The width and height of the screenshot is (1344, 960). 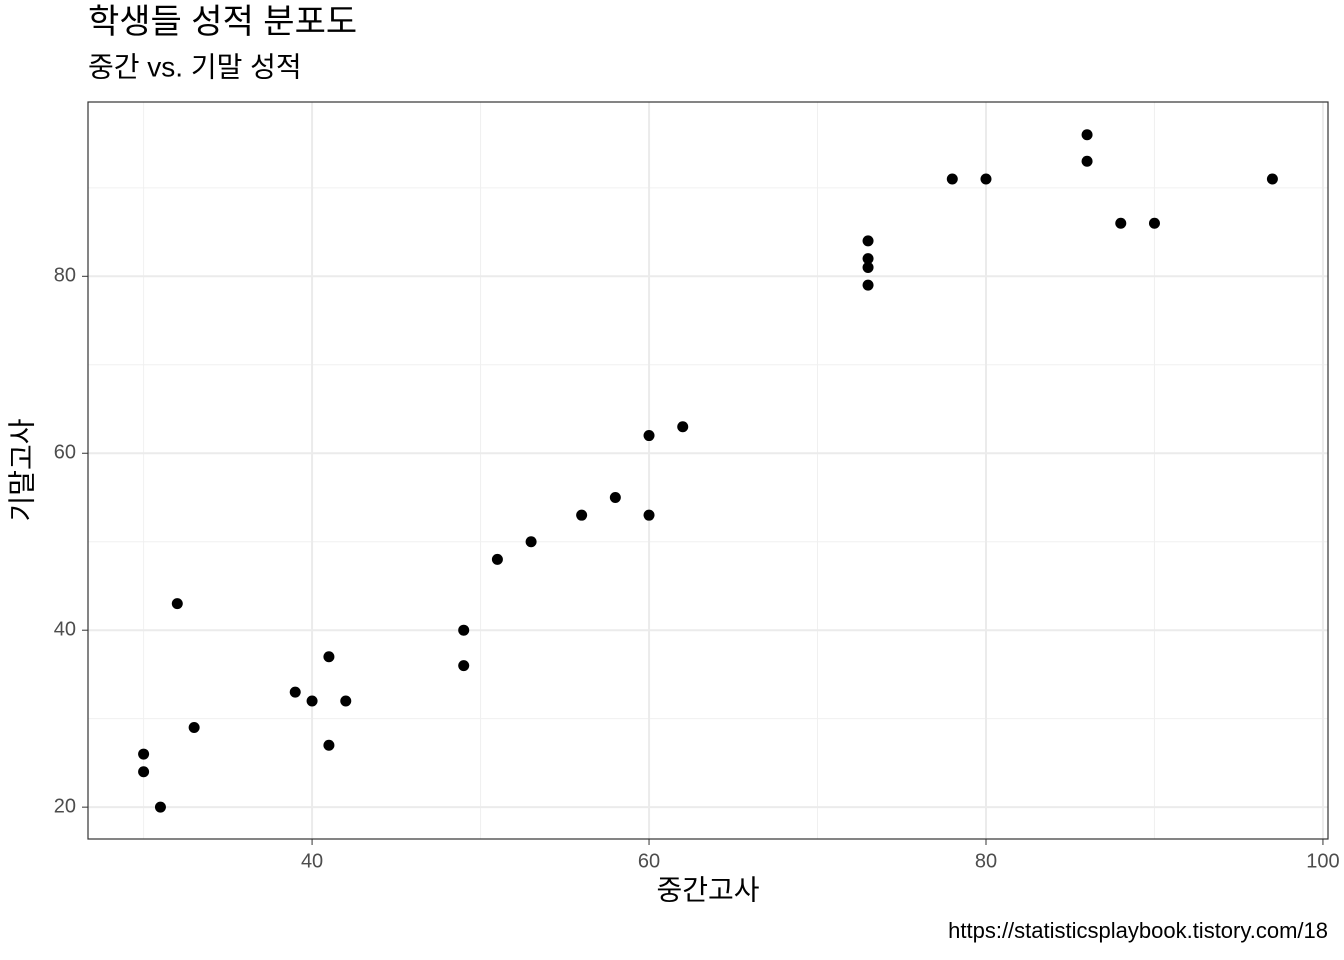 What do you see at coordinates (195, 66) in the screenshot?
I see `chart-subtitle: 중간 vs. 기말 성적` at bounding box center [195, 66].